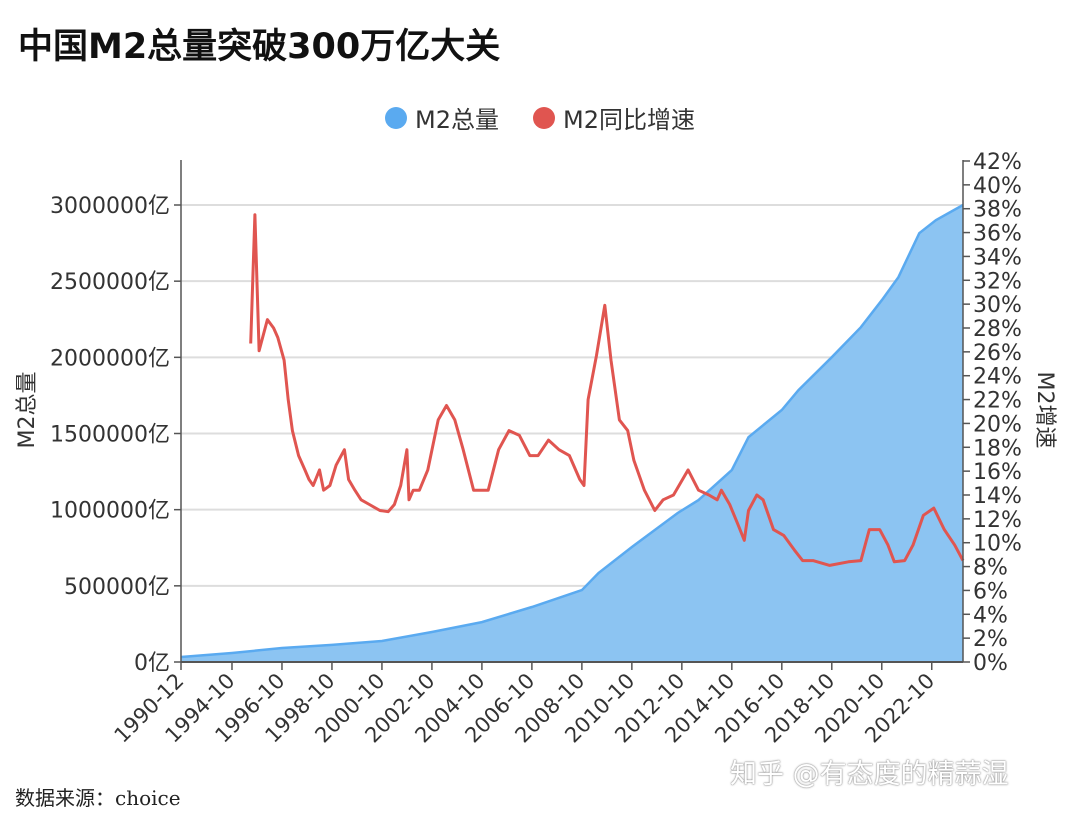  Describe the element at coordinates (997, 162) in the screenshot. I see `right-tick-label: 42%` at that location.